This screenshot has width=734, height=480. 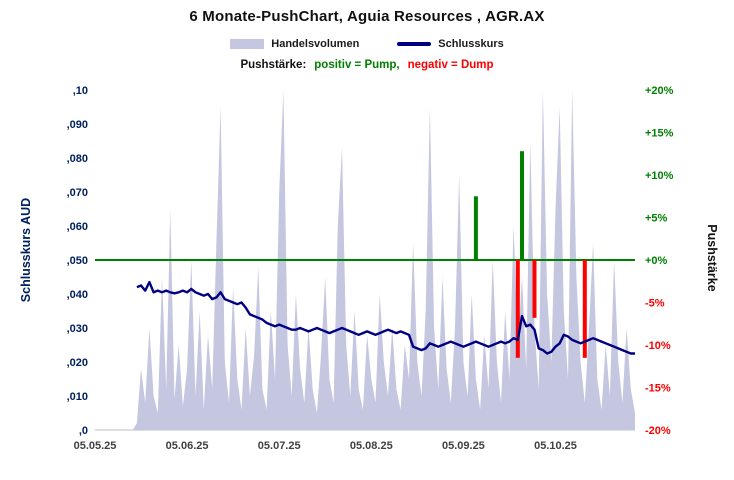 What do you see at coordinates (658, 431) in the screenshot?
I see `right-tick-label: -20%` at bounding box center [658, 431].